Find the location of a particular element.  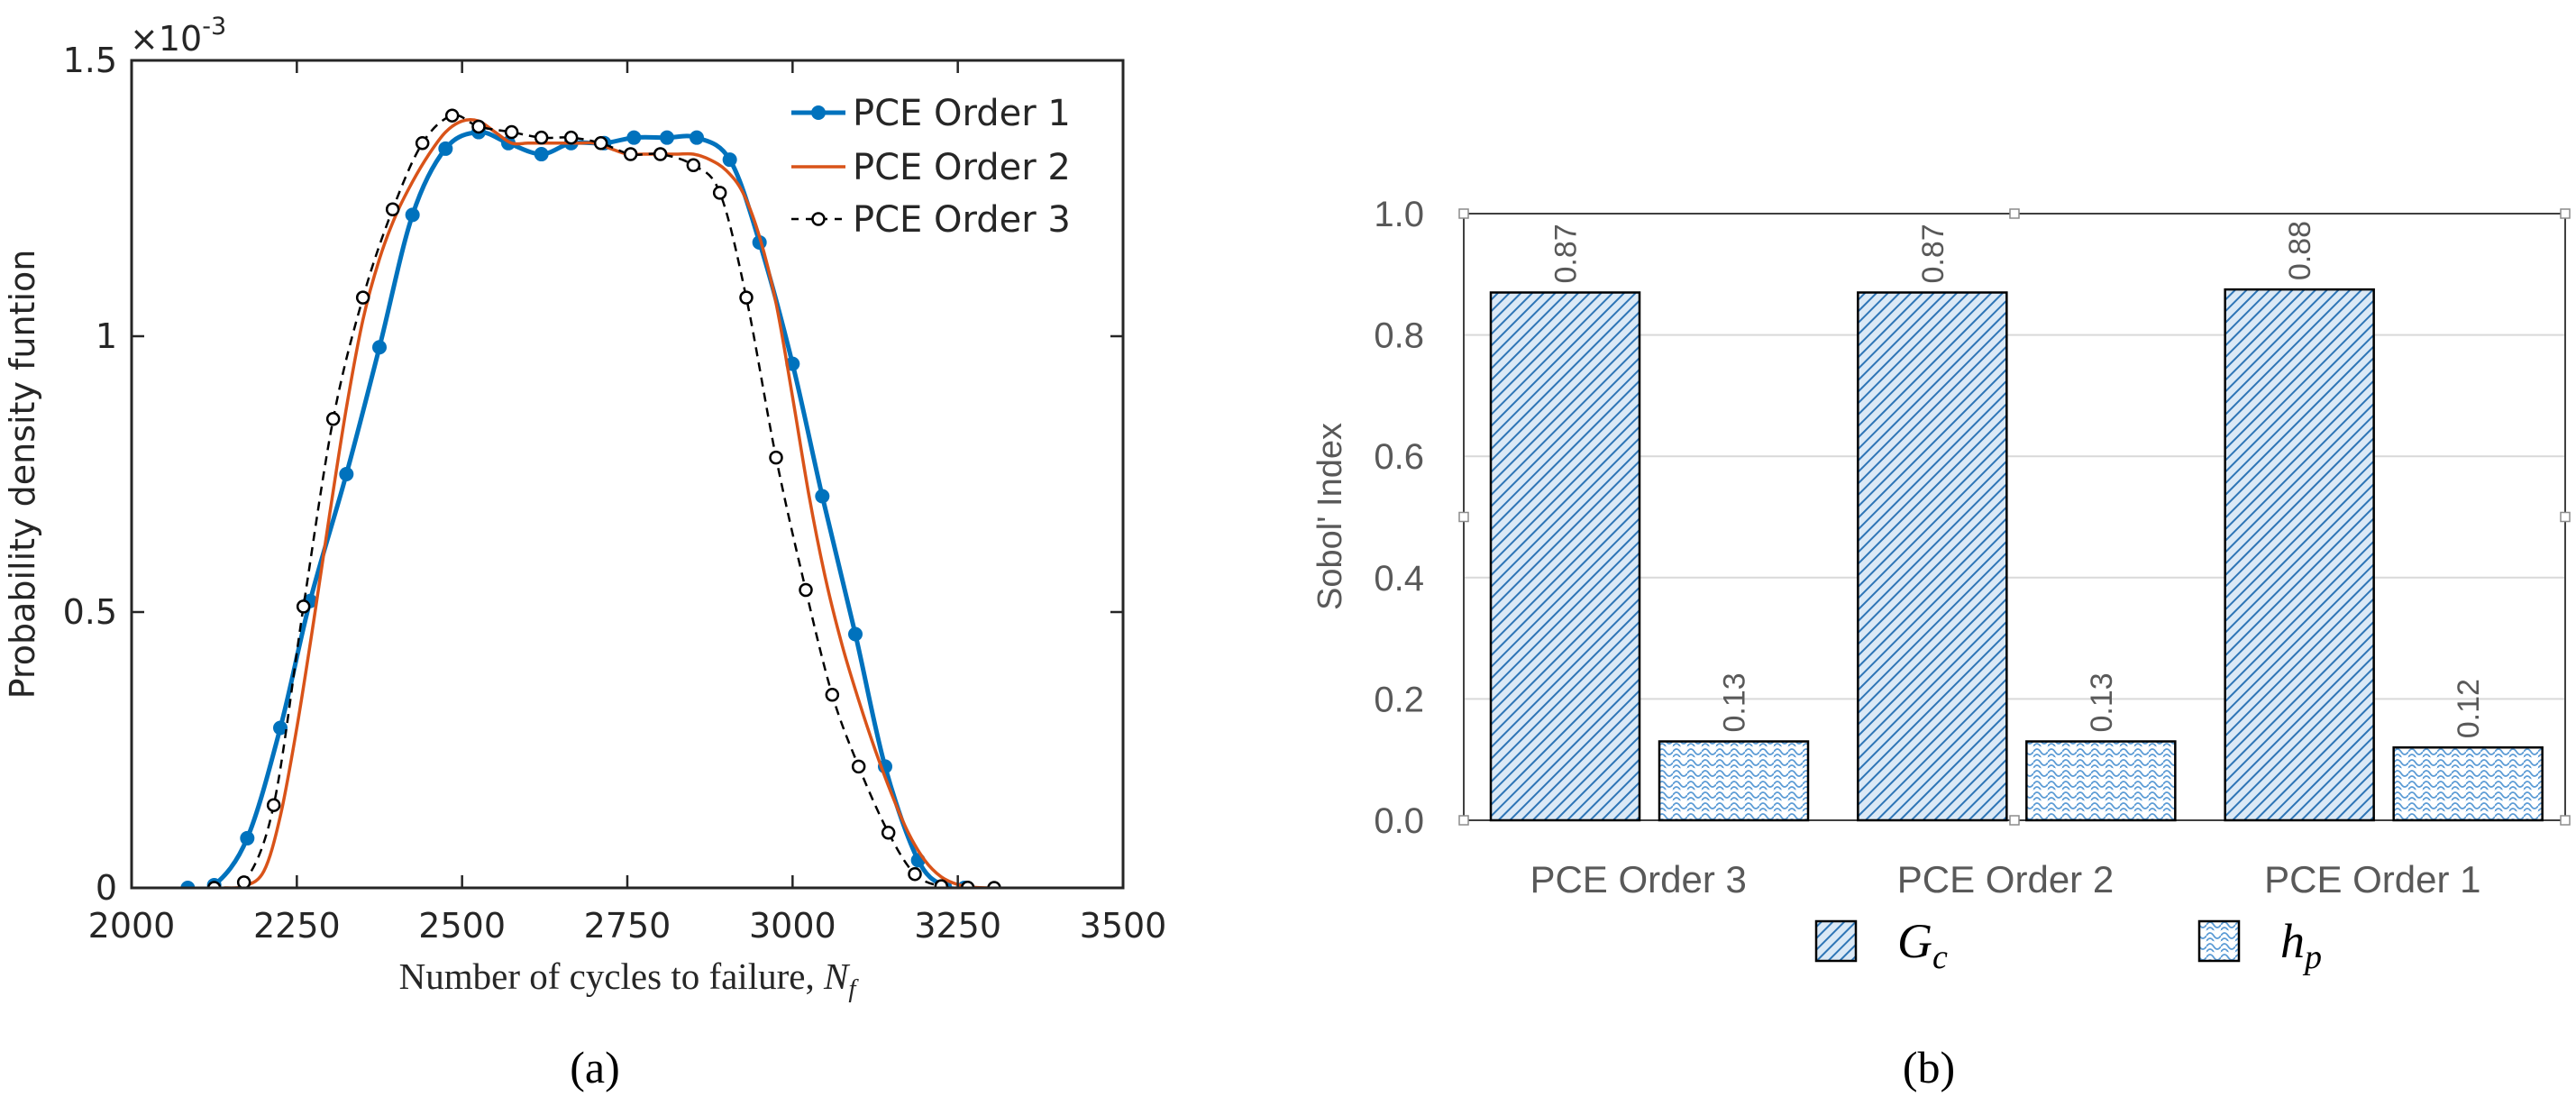

legend: PCE Order 1 PCE Order 2 PCE Order 3 is located at coordinates (931, 167).